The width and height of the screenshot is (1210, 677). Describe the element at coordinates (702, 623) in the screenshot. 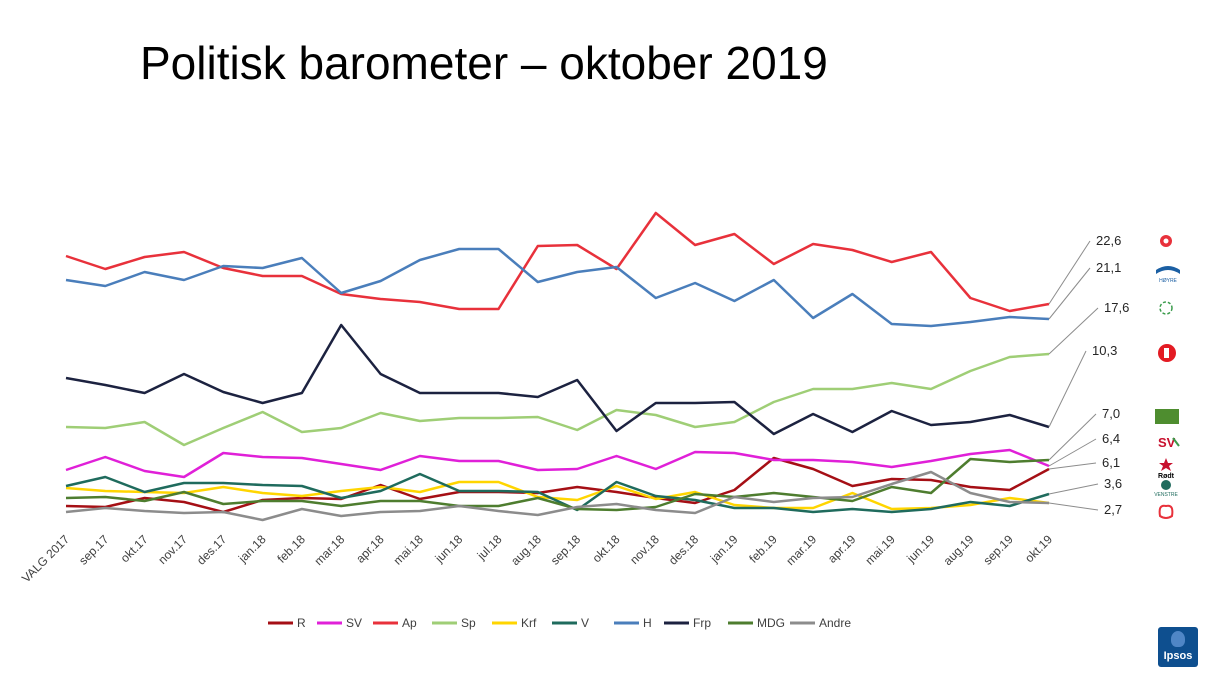

I see `legend-label-frp: Frp` at that location.